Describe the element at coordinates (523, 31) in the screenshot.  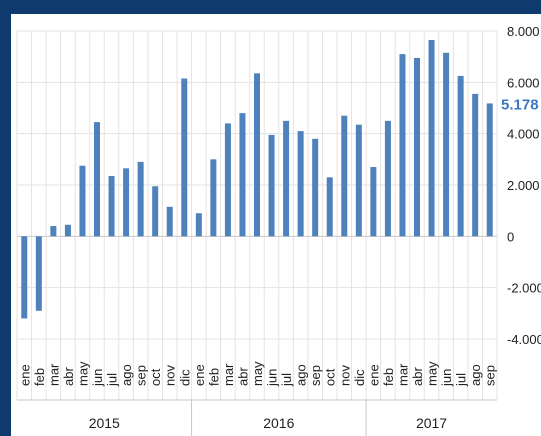
I see `y-tick-label: 8.000` at that location.